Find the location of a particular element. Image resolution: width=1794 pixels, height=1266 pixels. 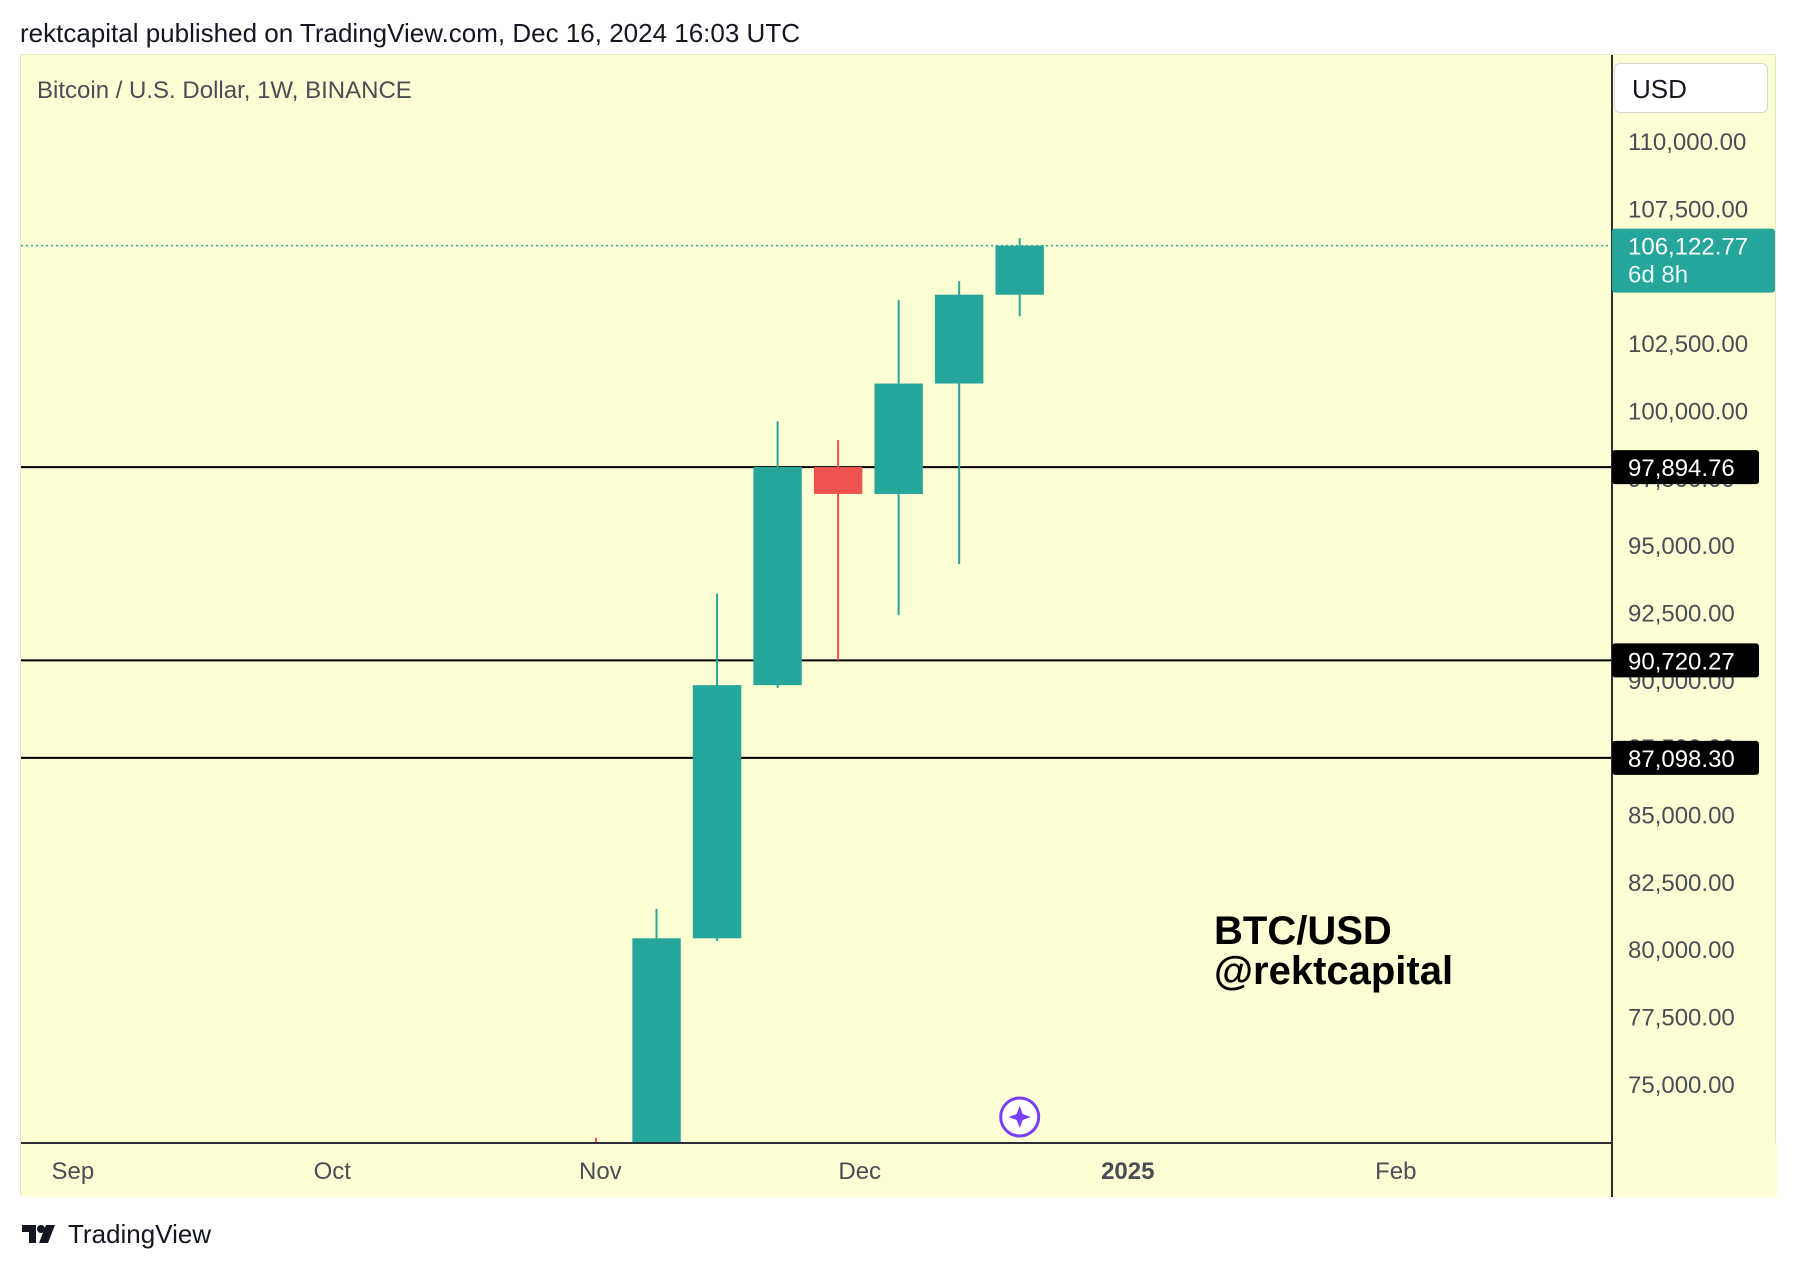

time-tick-label: Feb is located at coordinates (1395, 1171).